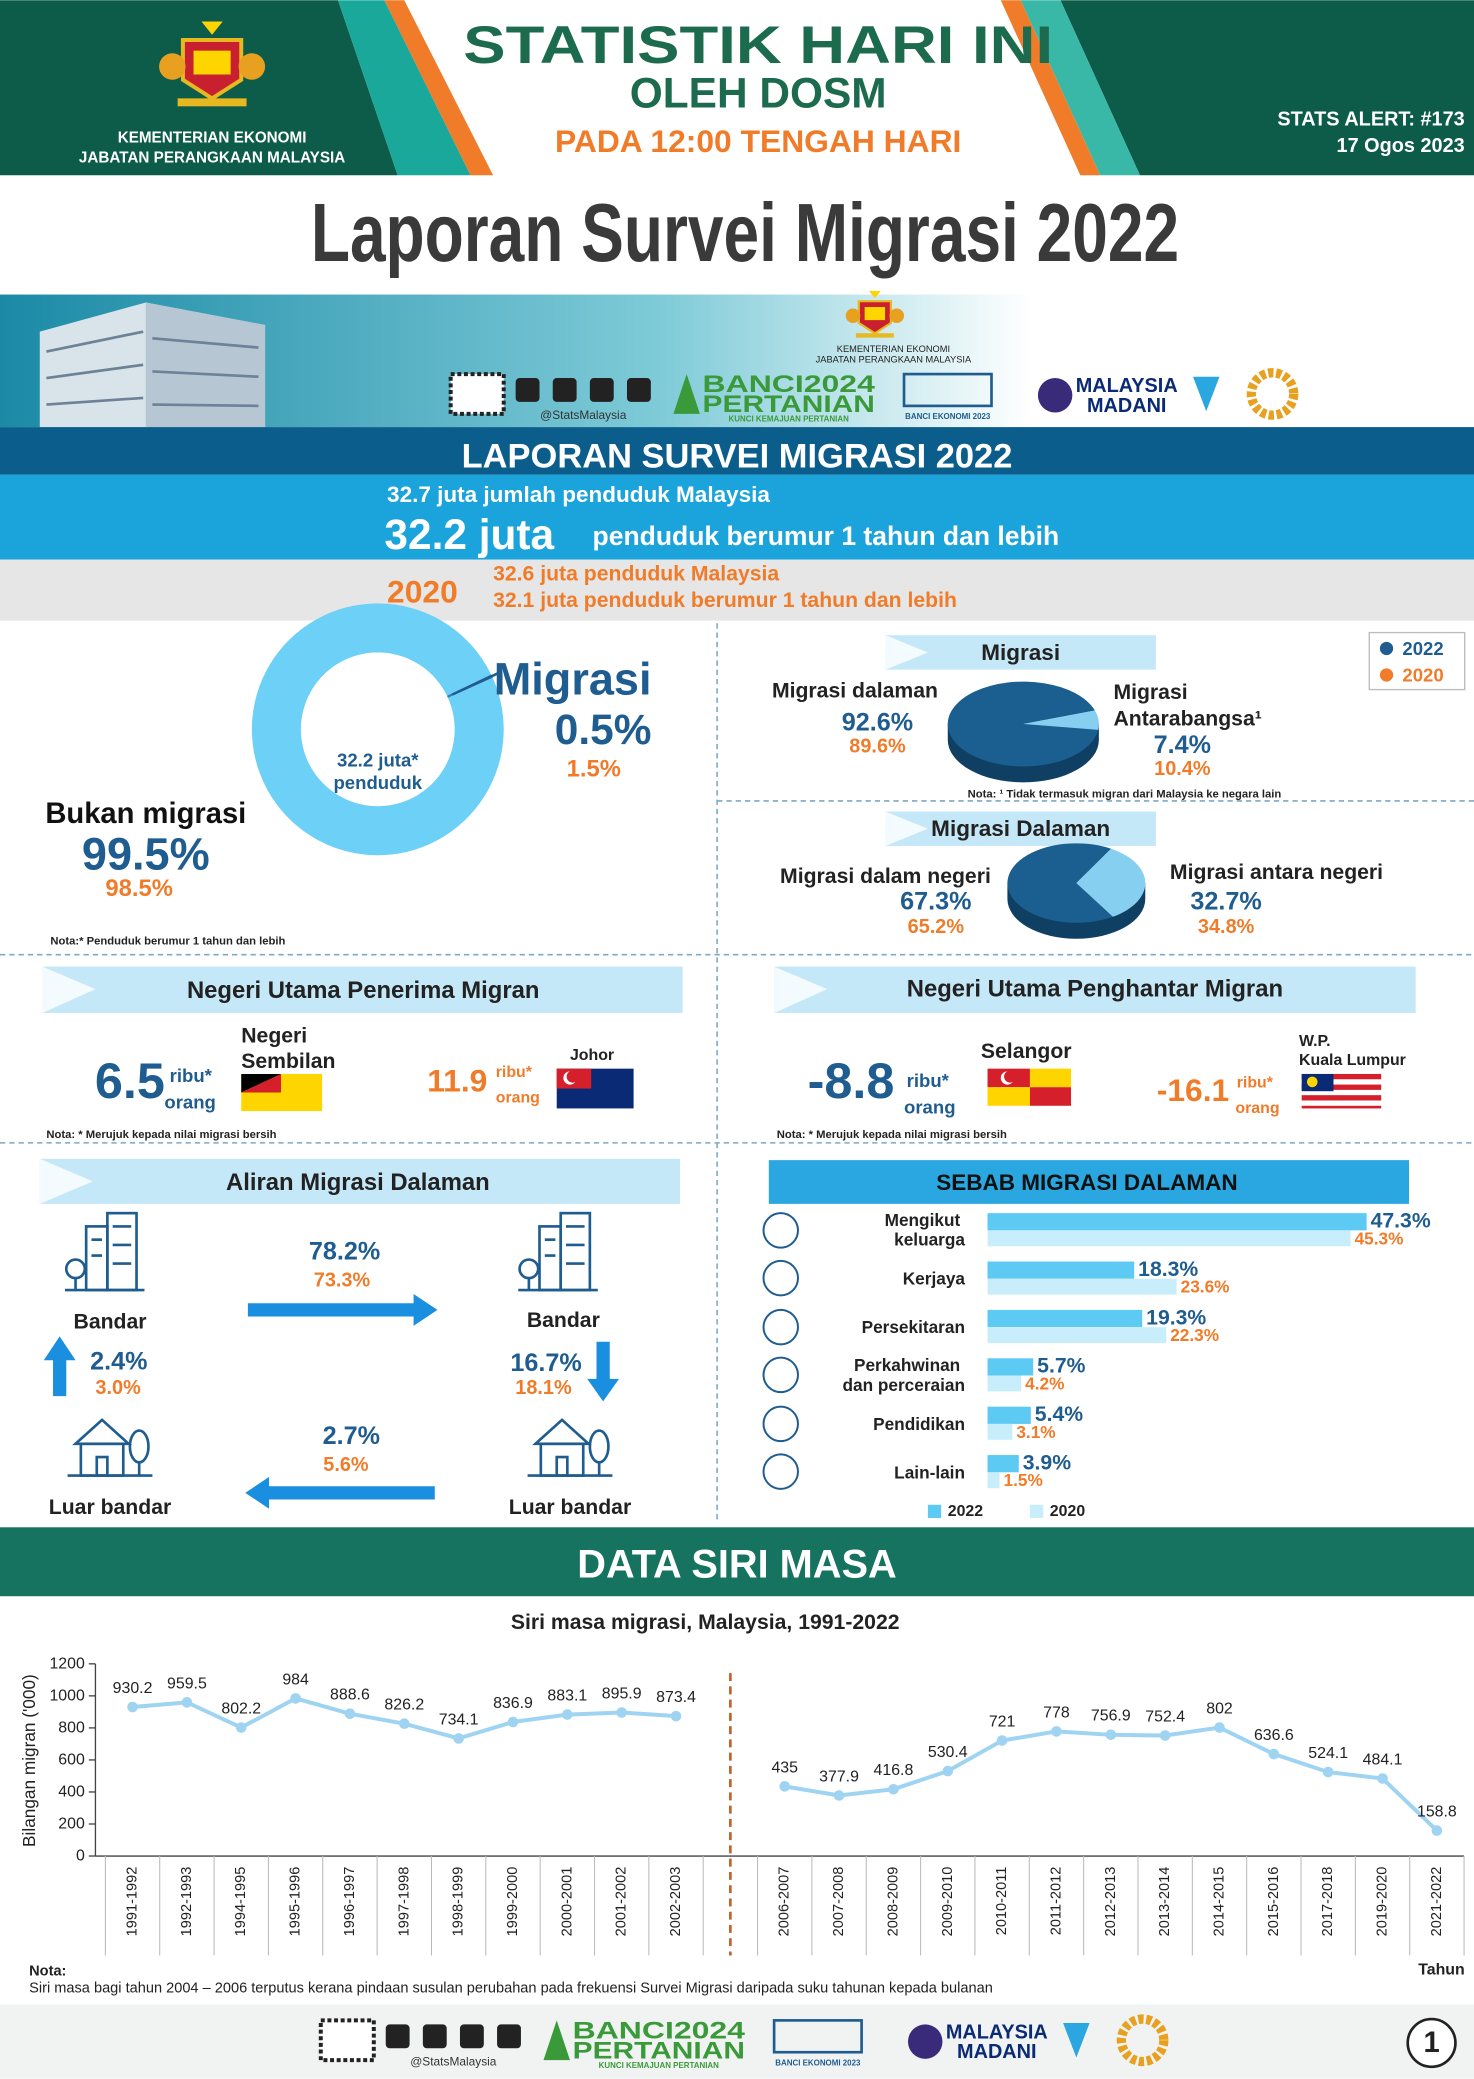 The image size is (1474, 2079). What do you see at coordinates (145, 814) in the screenshot?
I see `category-label: Bukan migrasi` at bounding box center [145, 814].